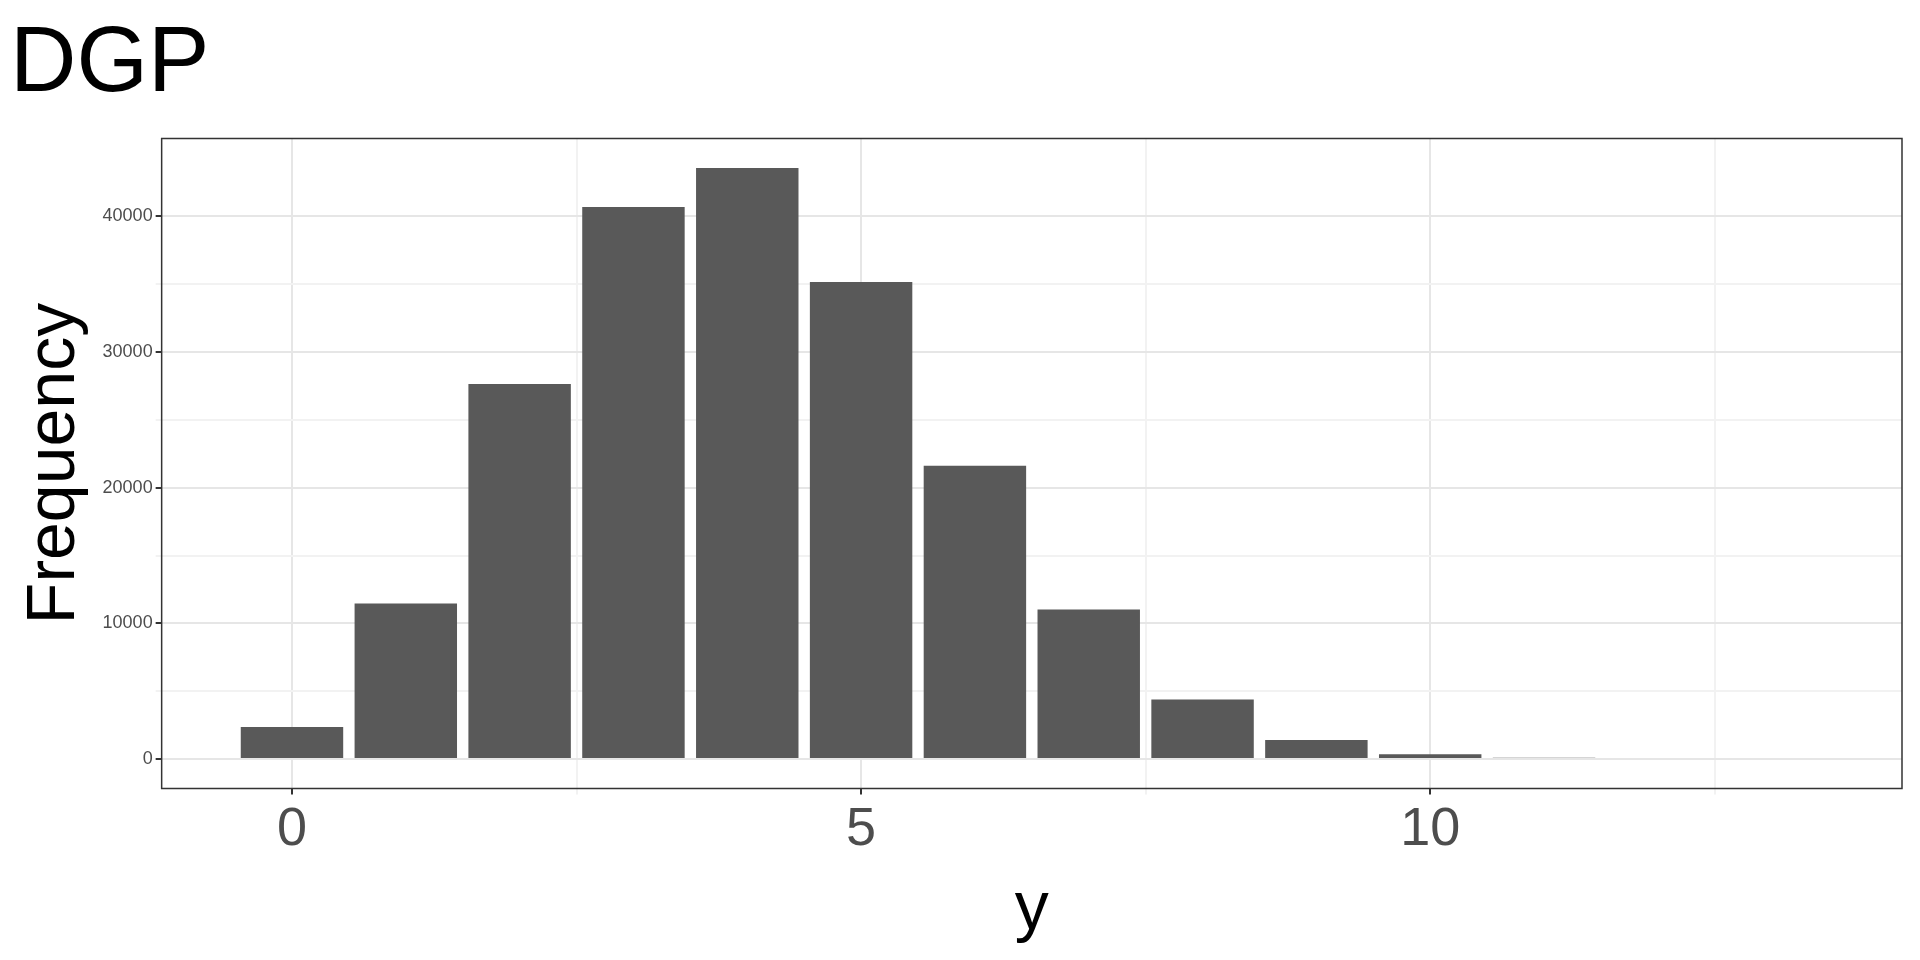 Image resolution: width=1920 pixels, height=960 pixels. Describe the element at coordinates (127, 622) in the screenshot. I see `y-tick-label: 10000` at that location.